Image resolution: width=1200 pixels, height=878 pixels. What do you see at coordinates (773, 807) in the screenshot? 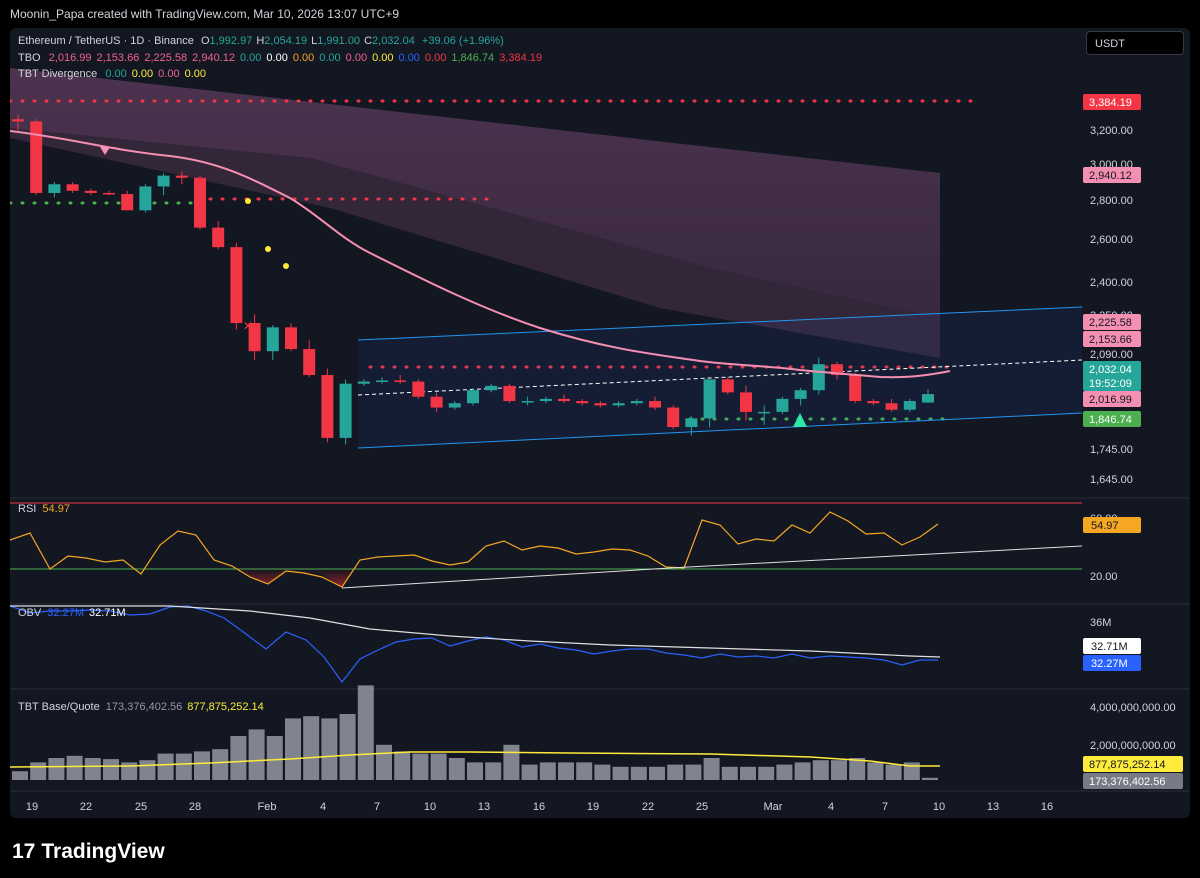
I see `time-tick-label: Mar` at bounding box center [773, 807].